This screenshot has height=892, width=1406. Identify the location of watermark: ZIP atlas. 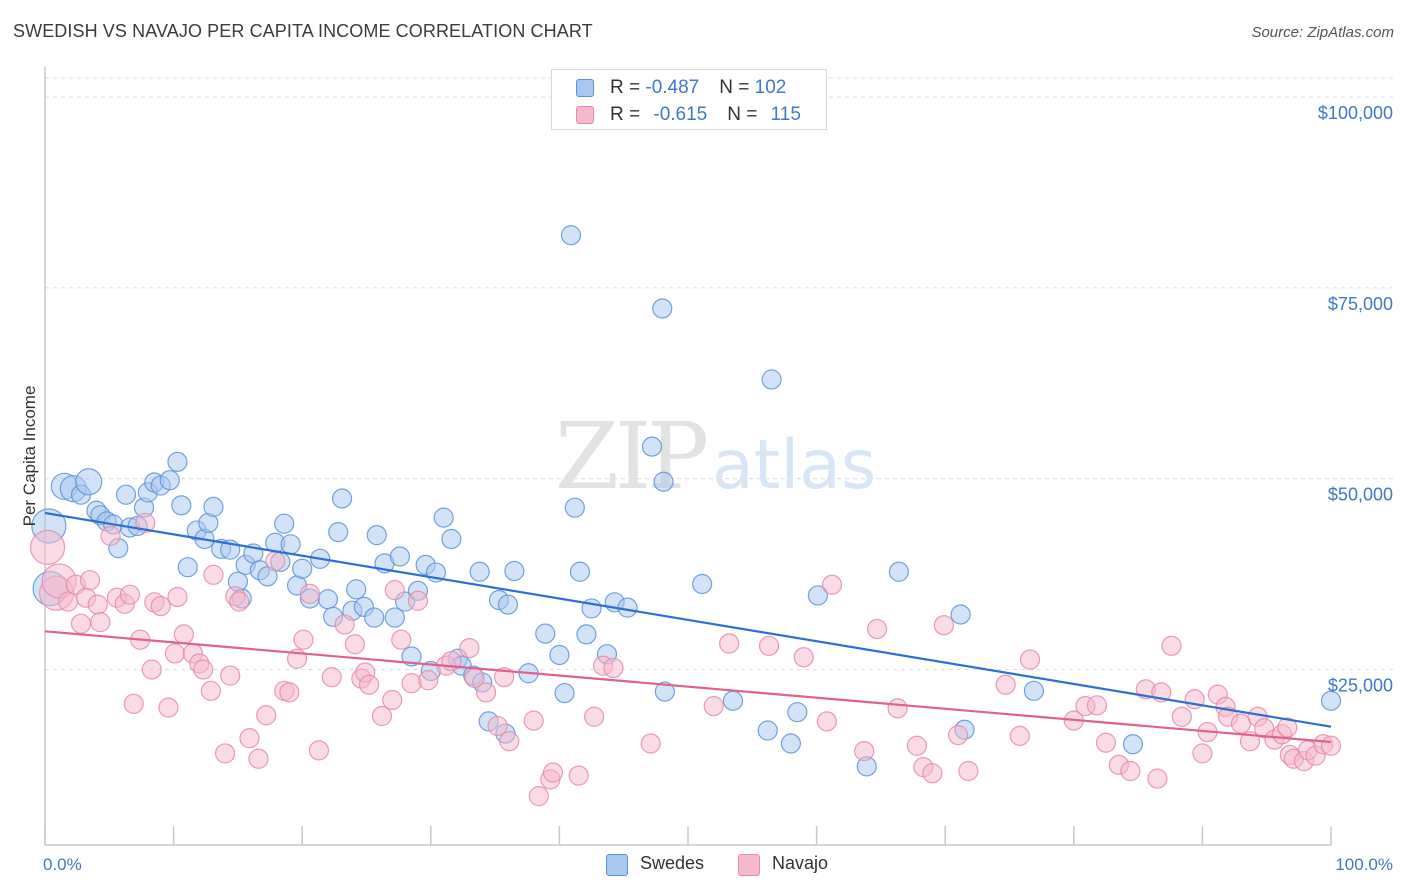
(715, 456).